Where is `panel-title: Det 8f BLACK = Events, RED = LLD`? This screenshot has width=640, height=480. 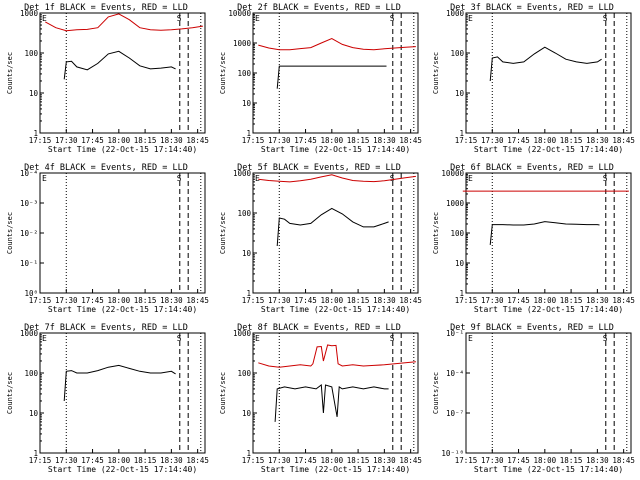
panel-title: Det 8f BLACK = Events, RED = LLD is located at coordinates (319, 328).